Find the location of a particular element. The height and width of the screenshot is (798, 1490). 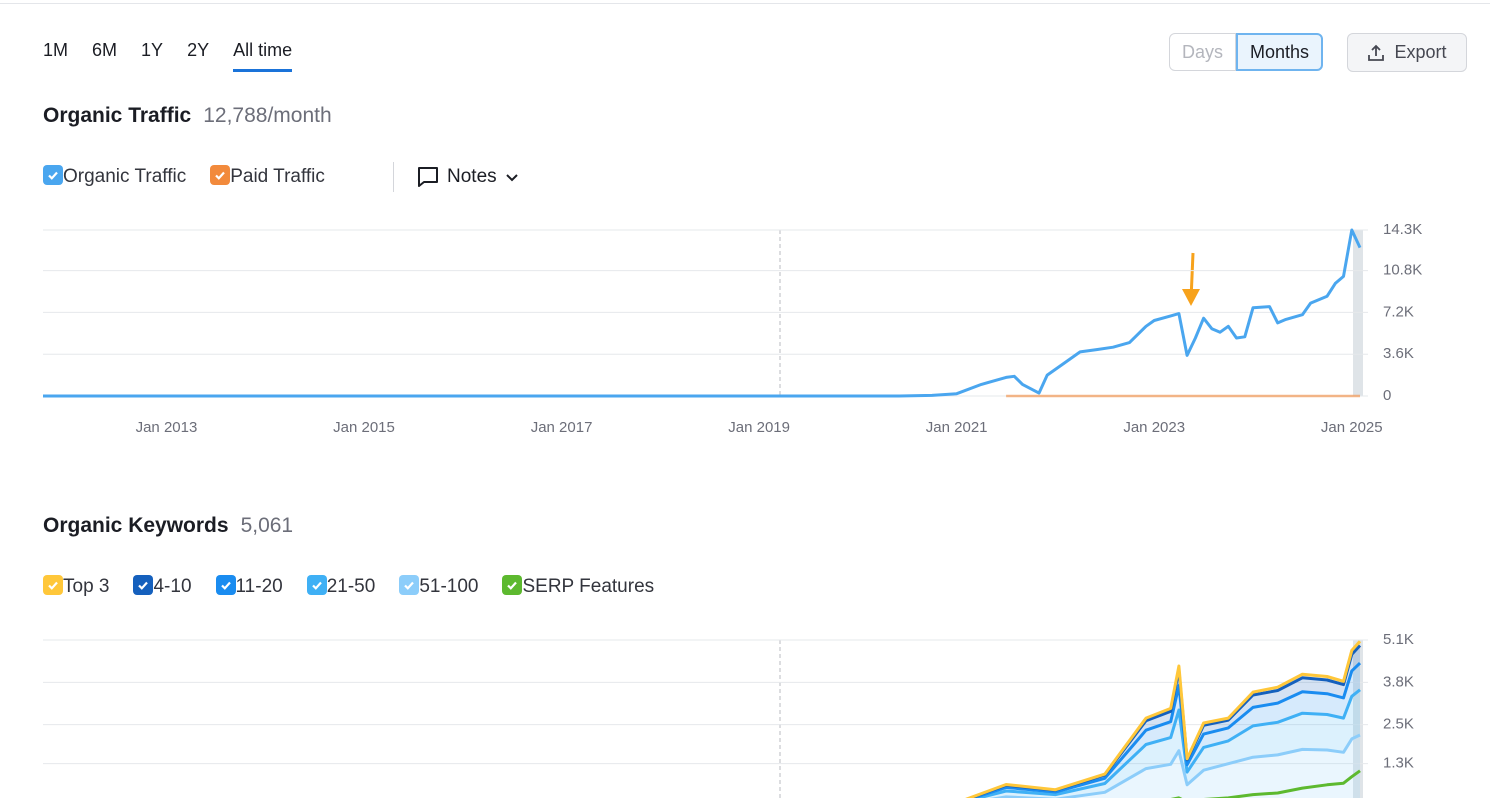

section-title: Organic Traffic is located at coordinates (117, 115).